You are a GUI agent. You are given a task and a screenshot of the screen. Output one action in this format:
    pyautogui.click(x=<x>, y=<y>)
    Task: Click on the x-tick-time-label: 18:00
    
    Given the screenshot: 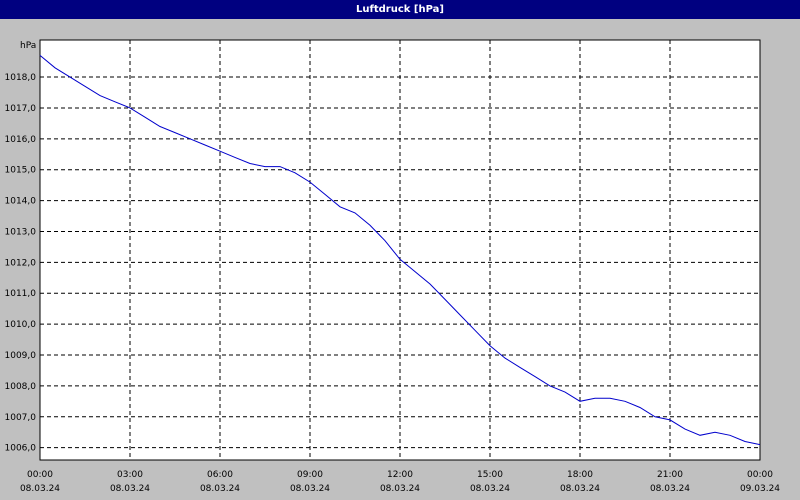 What is the action you would take?
    pyautogui.click(x=580, y=475)
    